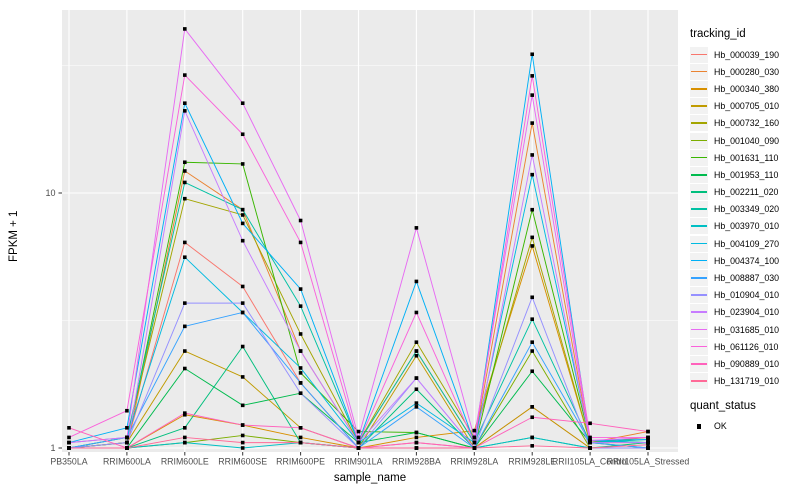 This screenshot has height=500, width=800. I want to click on legend-label: Hb_004109_270, so click(747, 243).